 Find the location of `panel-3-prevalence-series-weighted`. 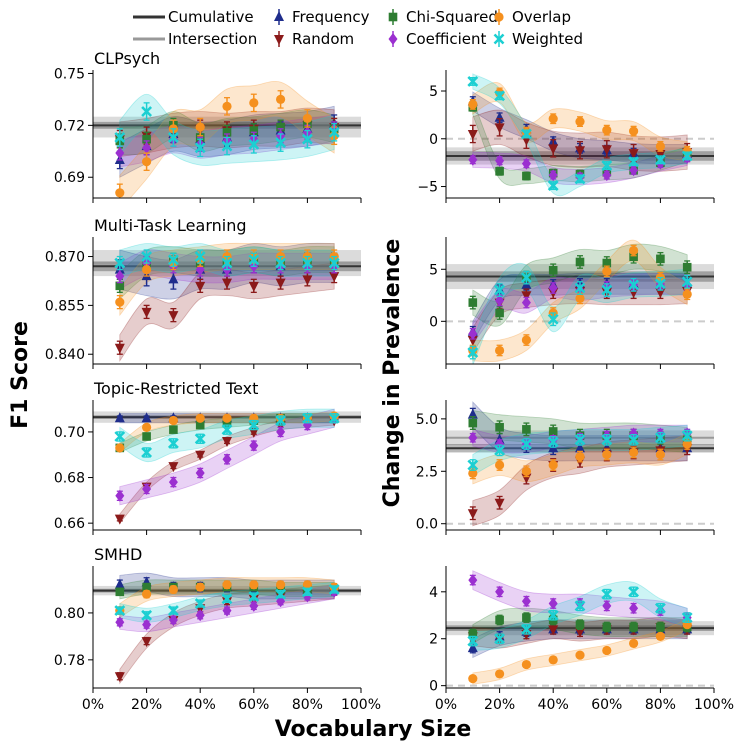

panel-3-prevalence-series-weighted is located at coordinates (580, 450).